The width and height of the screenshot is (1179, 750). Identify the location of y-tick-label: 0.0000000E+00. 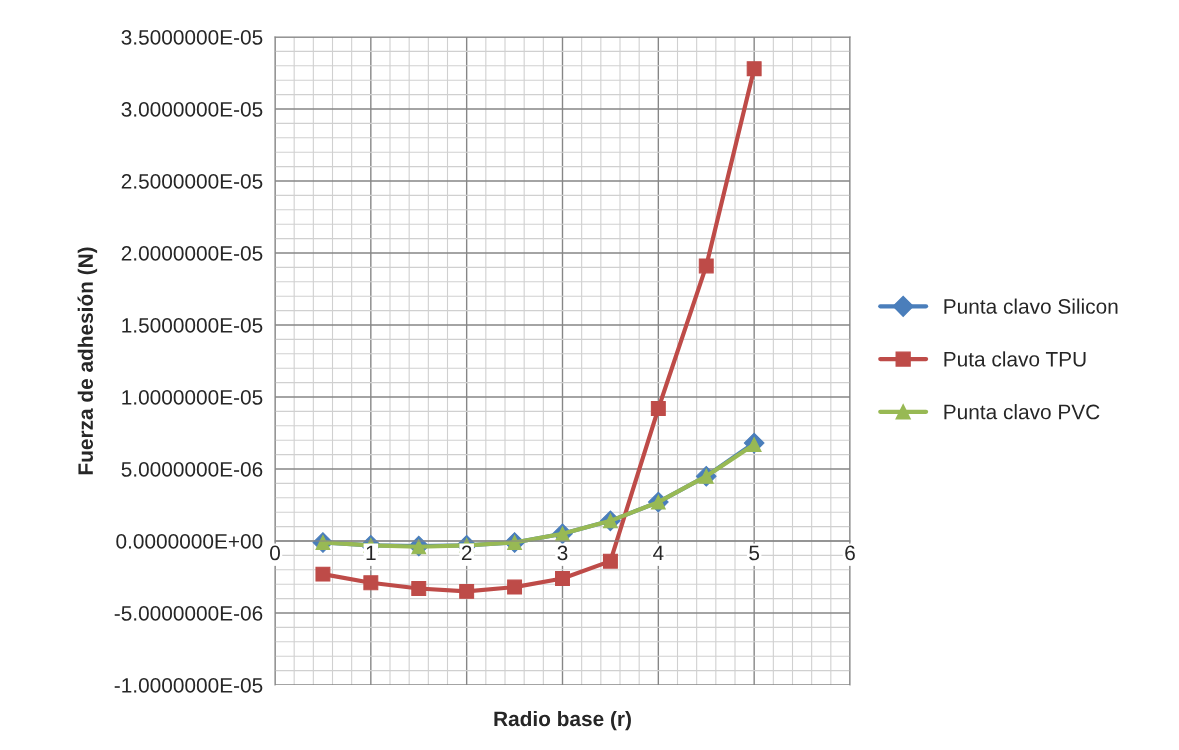
(189, 541).